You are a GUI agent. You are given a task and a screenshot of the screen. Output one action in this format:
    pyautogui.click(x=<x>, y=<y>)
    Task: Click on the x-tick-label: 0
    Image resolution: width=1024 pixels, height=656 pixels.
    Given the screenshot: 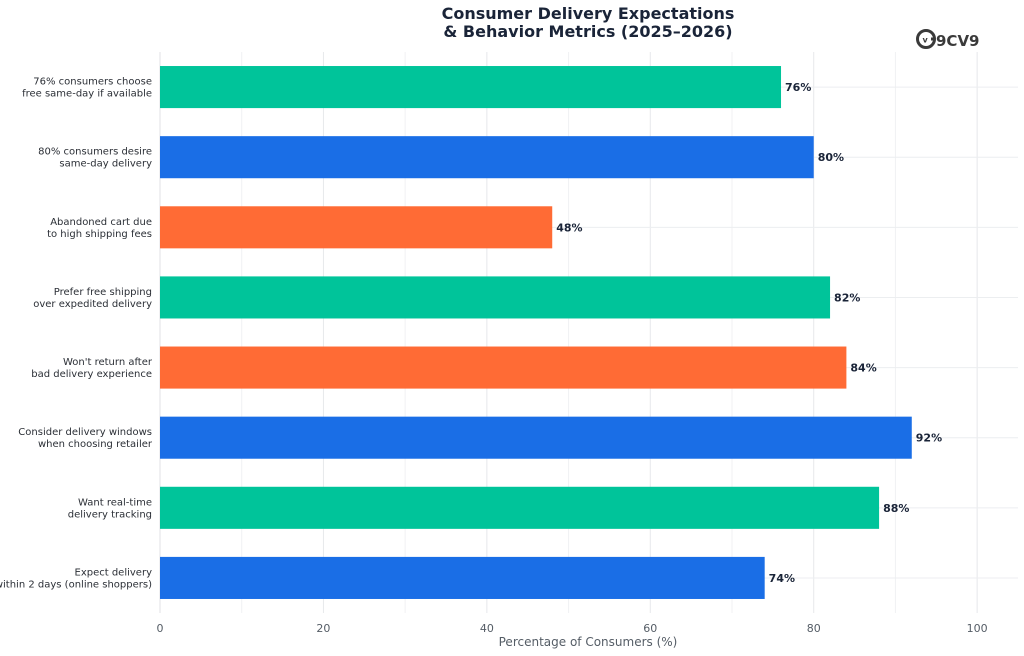 What is the action you would take?
    pyautogui.click(x=160, y=628)
    